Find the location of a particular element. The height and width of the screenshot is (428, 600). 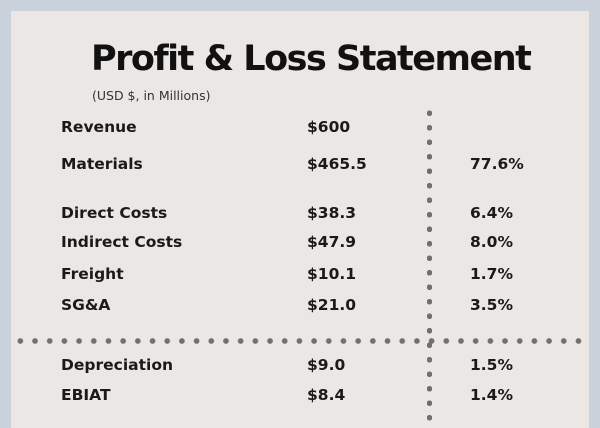

horizontal-dotted-divider is located at coordinates (300, 341).